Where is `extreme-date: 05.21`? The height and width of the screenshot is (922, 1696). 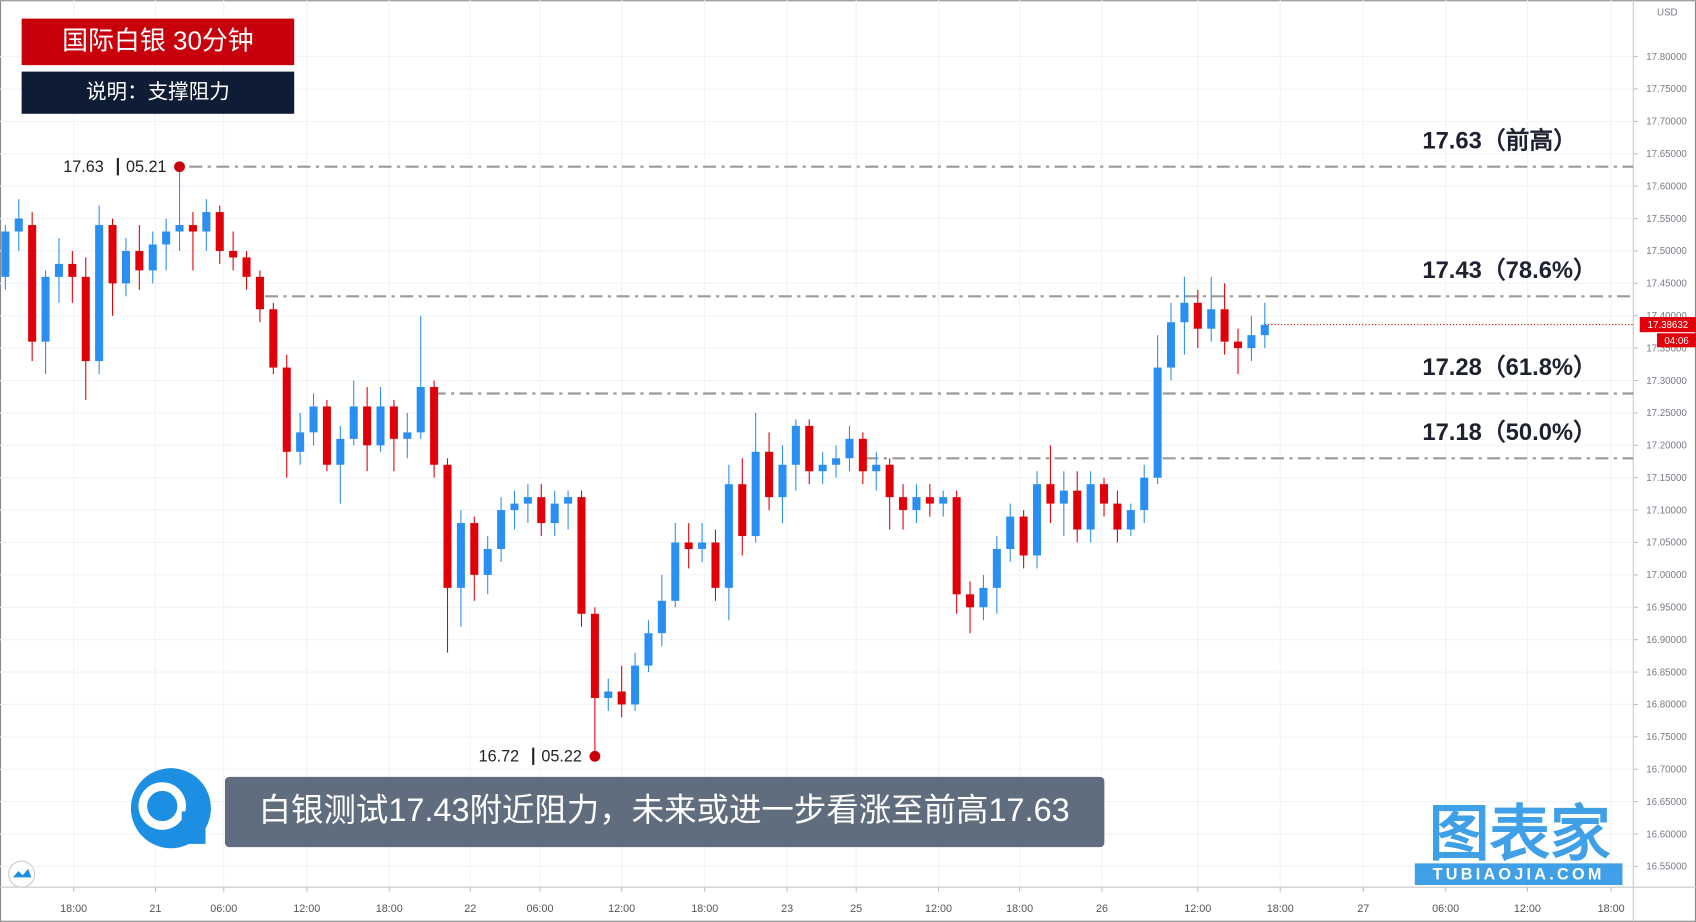
extreme-date: 05.21 is located at coordinates (146, 167).